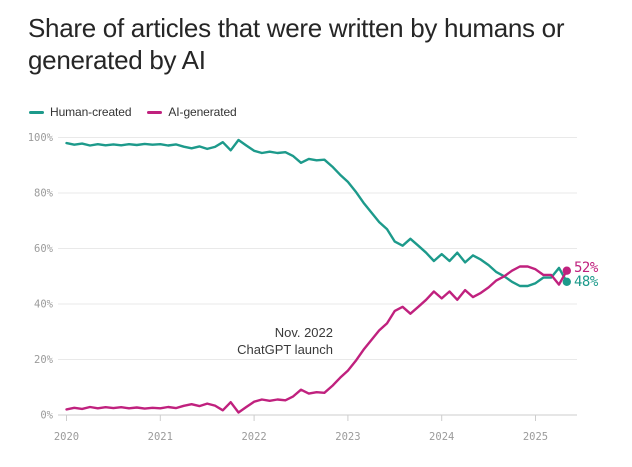  Describe the element at coordinates (155, 112) in the screenshot. I see `ai-line-swatch` at that location.